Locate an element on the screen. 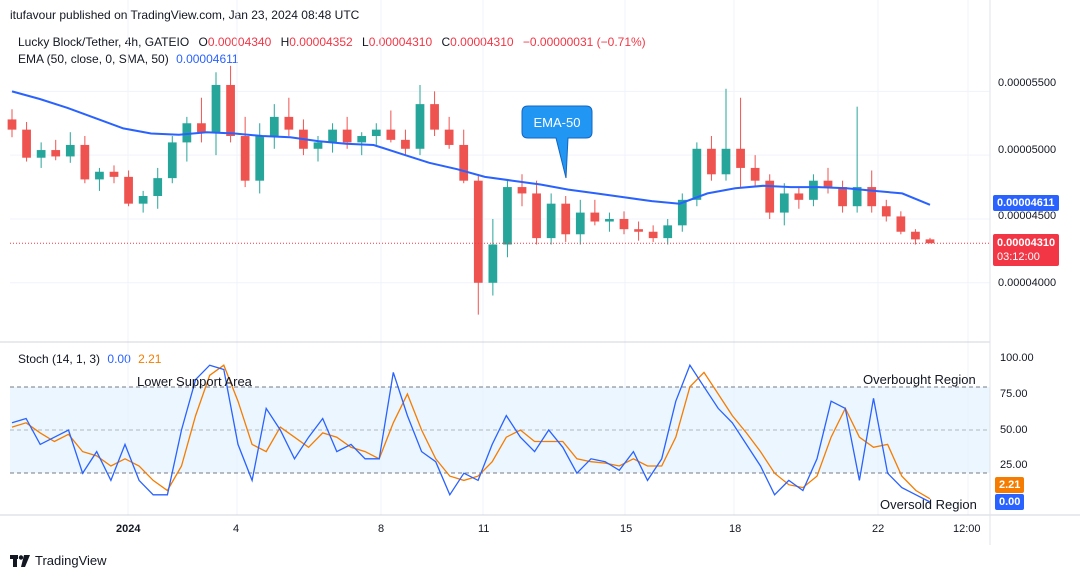 This screenshot has width=1080, height=579. close-value: 0.00004310 is located at coordinates (482, 42).